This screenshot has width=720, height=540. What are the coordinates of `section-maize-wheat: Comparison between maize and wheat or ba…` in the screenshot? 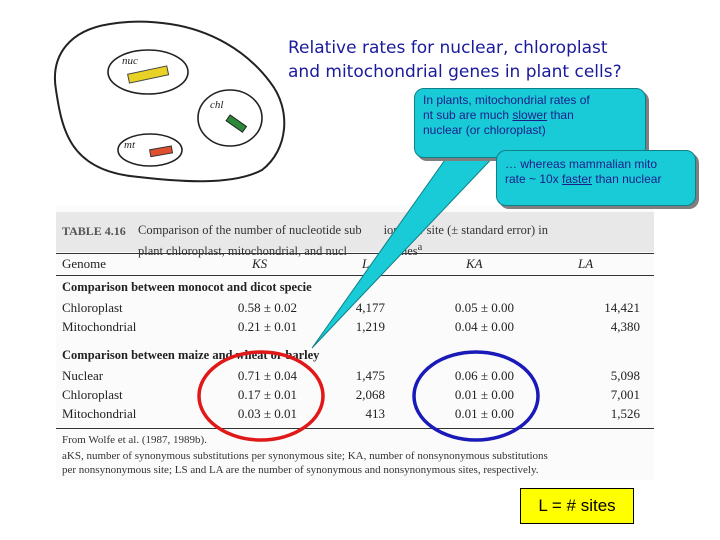 It's located at (191, 355).